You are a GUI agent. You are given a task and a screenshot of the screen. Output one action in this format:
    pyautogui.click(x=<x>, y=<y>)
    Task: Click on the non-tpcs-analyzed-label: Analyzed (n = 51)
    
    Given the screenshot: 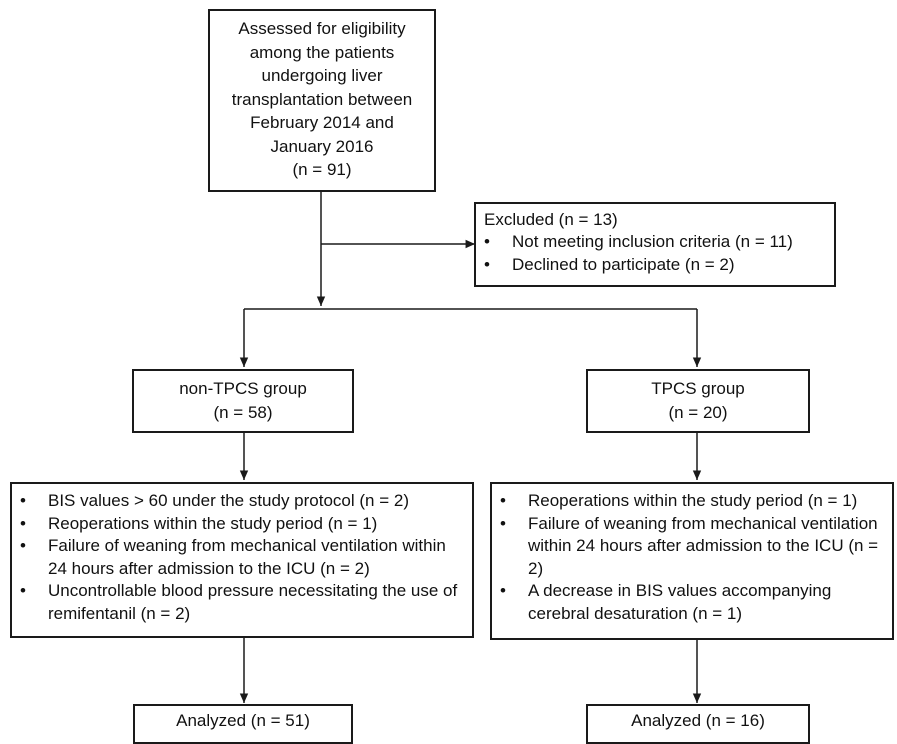 What is the action you would take?
    pyautogui.click(x=243, y=720)
    